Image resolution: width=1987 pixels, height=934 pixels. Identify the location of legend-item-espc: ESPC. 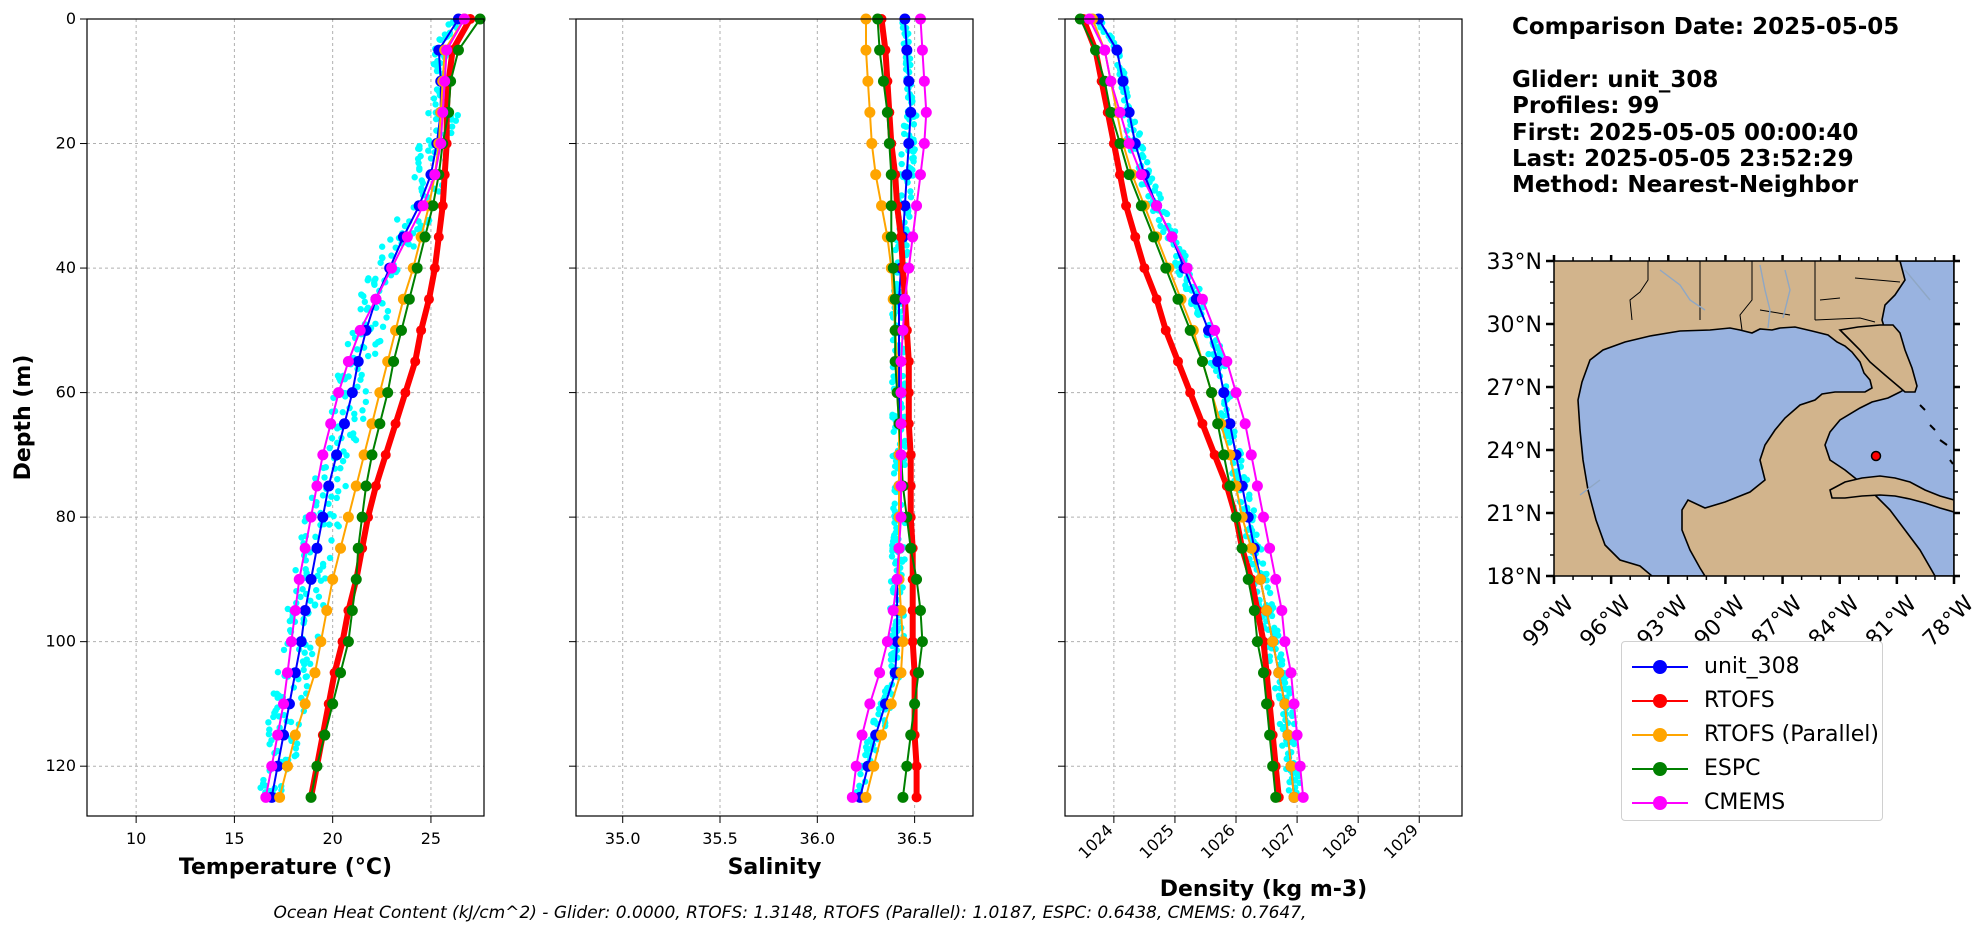
(1752, 769).